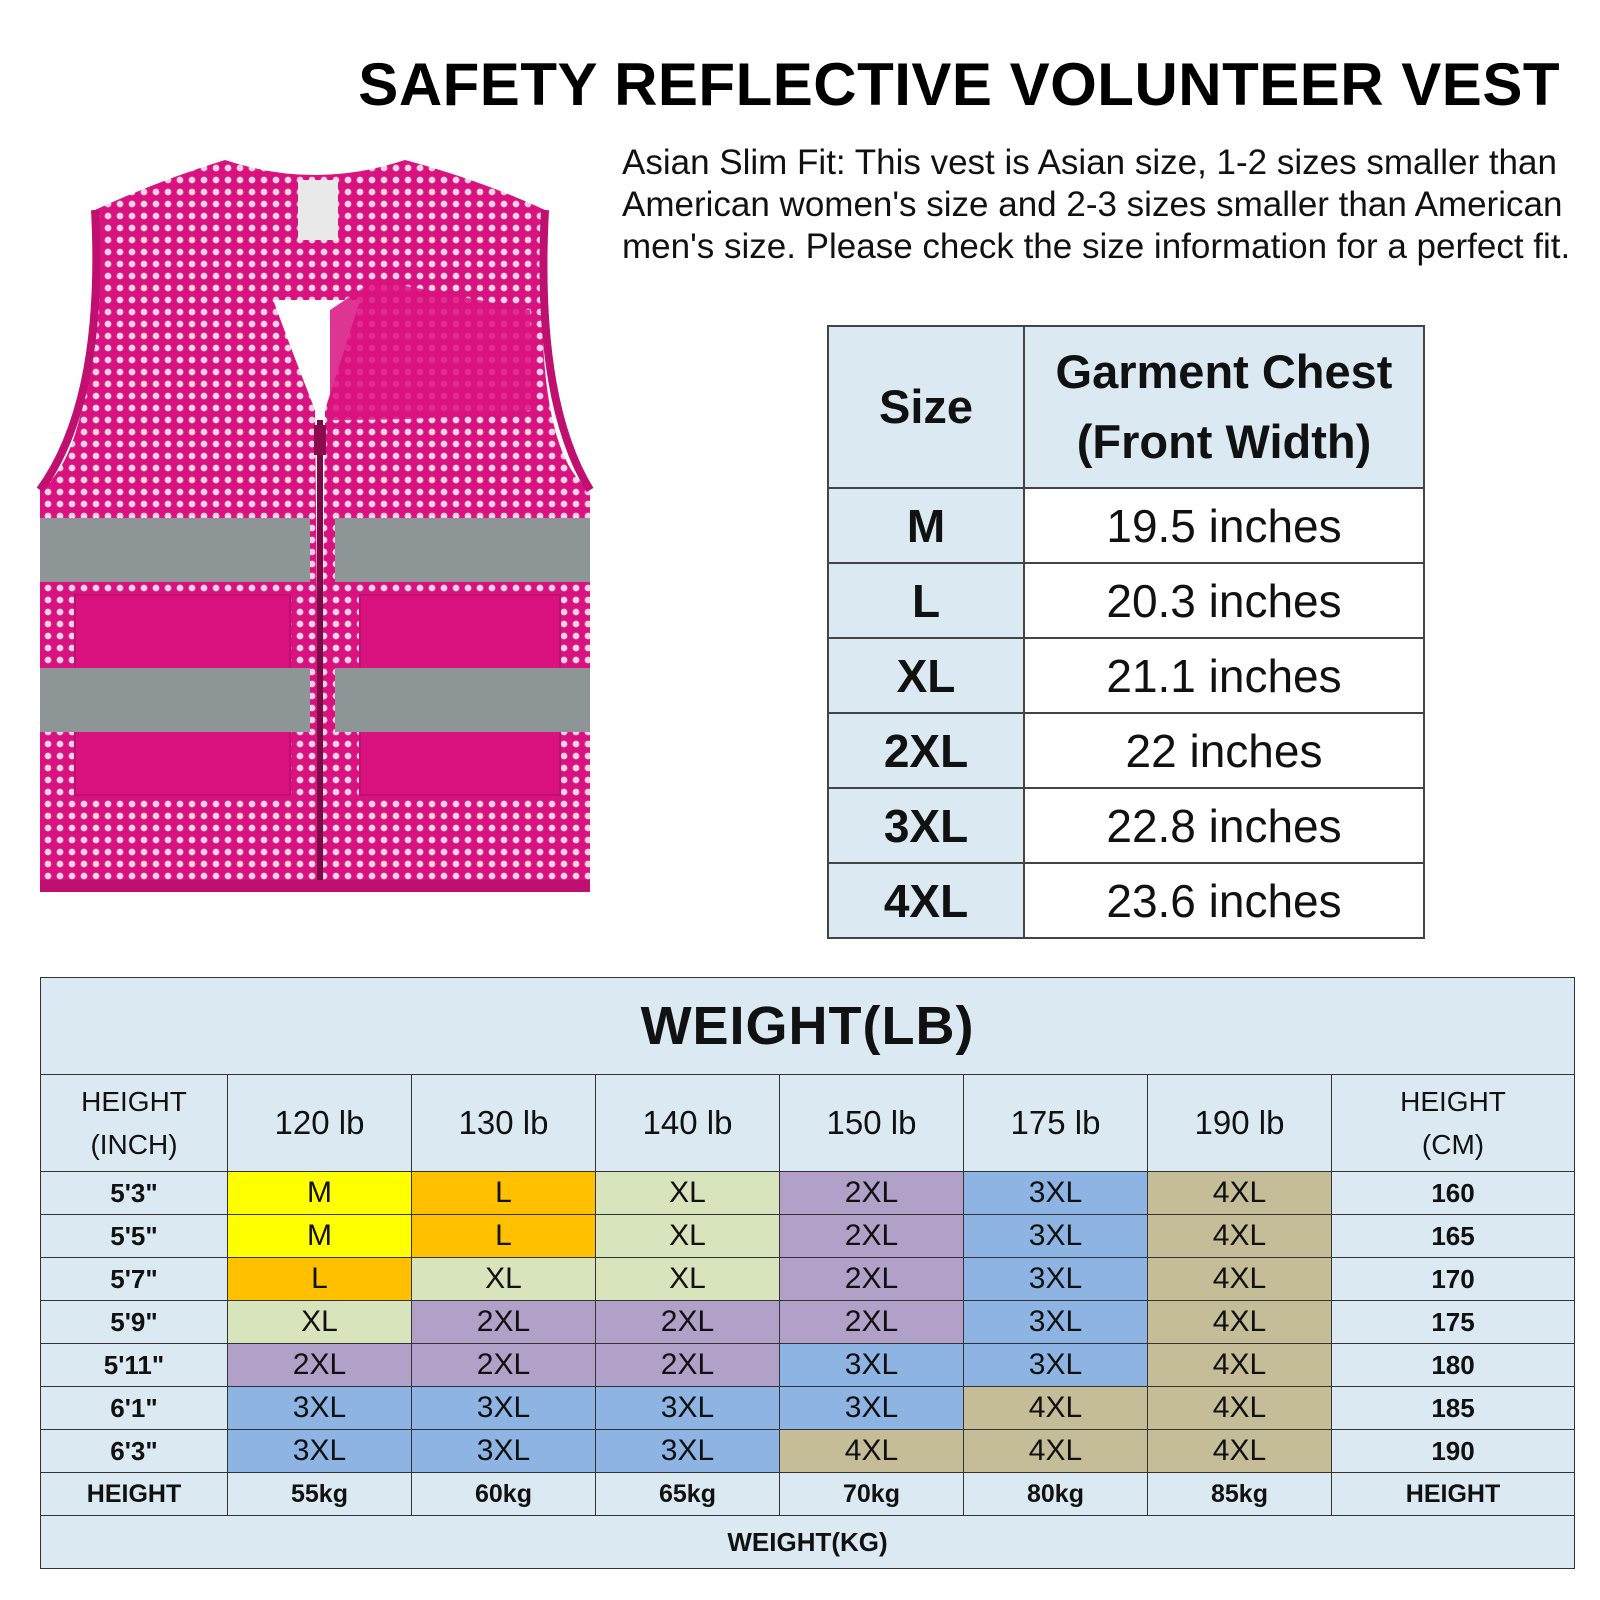 Image resolution: width=1600 pixels, height=1600 pixels. I want to click on weight-kg-cell: 80kg, so click(1055, 1494).